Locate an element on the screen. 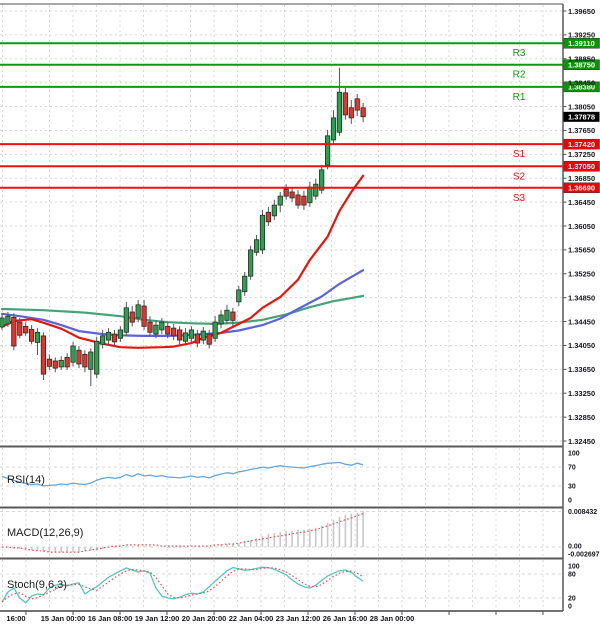 This screenshot has height=630, width=600. time-axis-label: 16:00 is located at coordinates (15, 618).